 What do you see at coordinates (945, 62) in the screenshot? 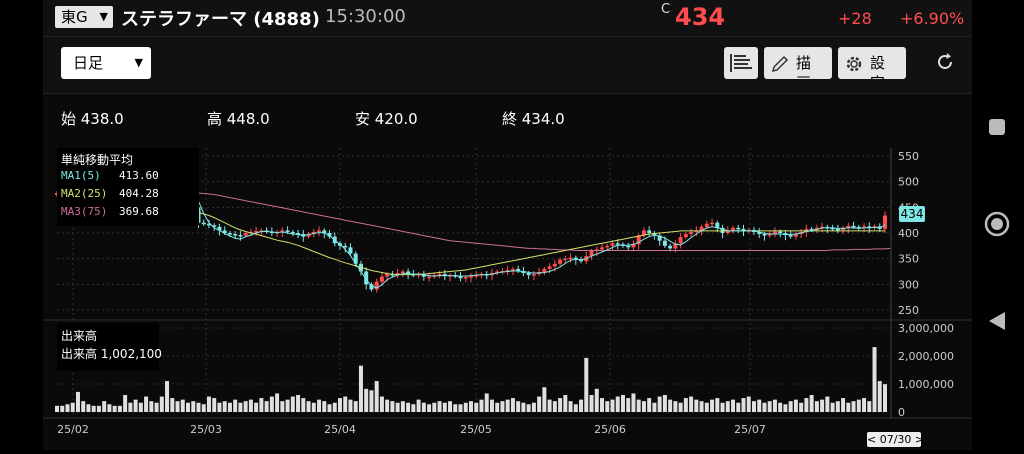
I see `refresh-icon` at bounding box center [945, 62].